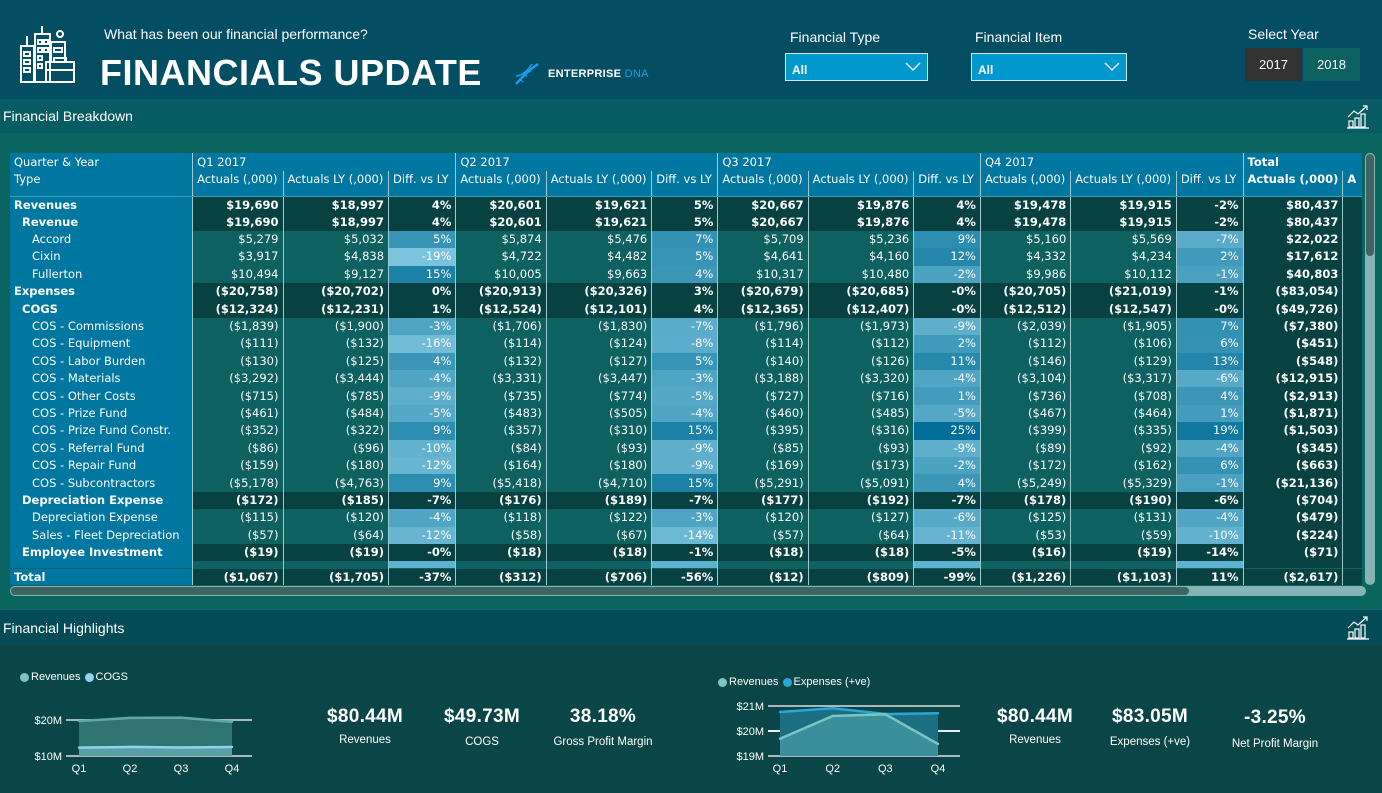 This screenshot has width=1382, height=793. What do you see at coordinates (600, 591) in the screenshot?
I see `horizontal-scrollbar-thumb` at bounding box center [600, 591].